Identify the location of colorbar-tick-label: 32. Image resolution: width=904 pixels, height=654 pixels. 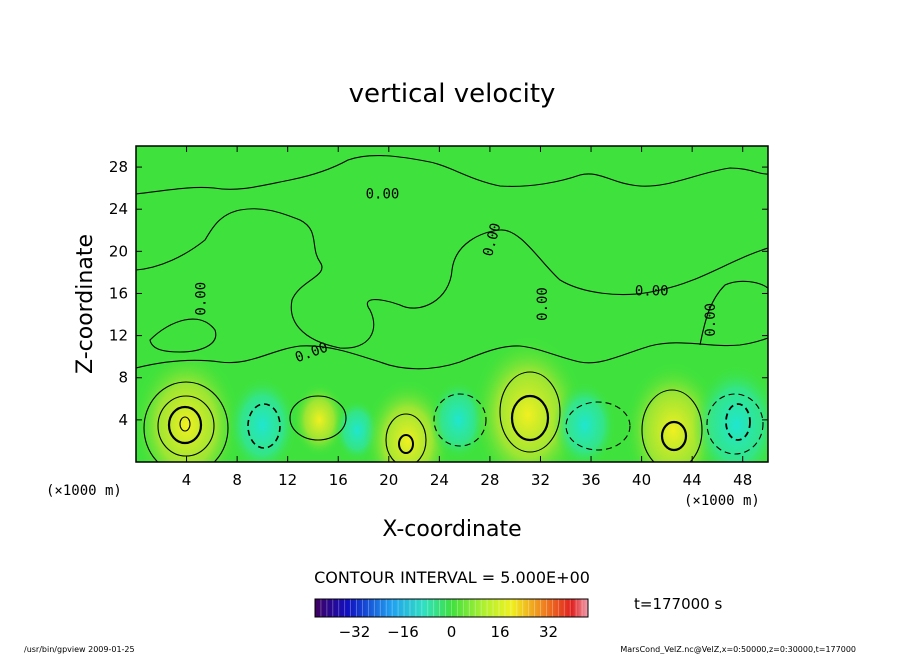
(548, 632).